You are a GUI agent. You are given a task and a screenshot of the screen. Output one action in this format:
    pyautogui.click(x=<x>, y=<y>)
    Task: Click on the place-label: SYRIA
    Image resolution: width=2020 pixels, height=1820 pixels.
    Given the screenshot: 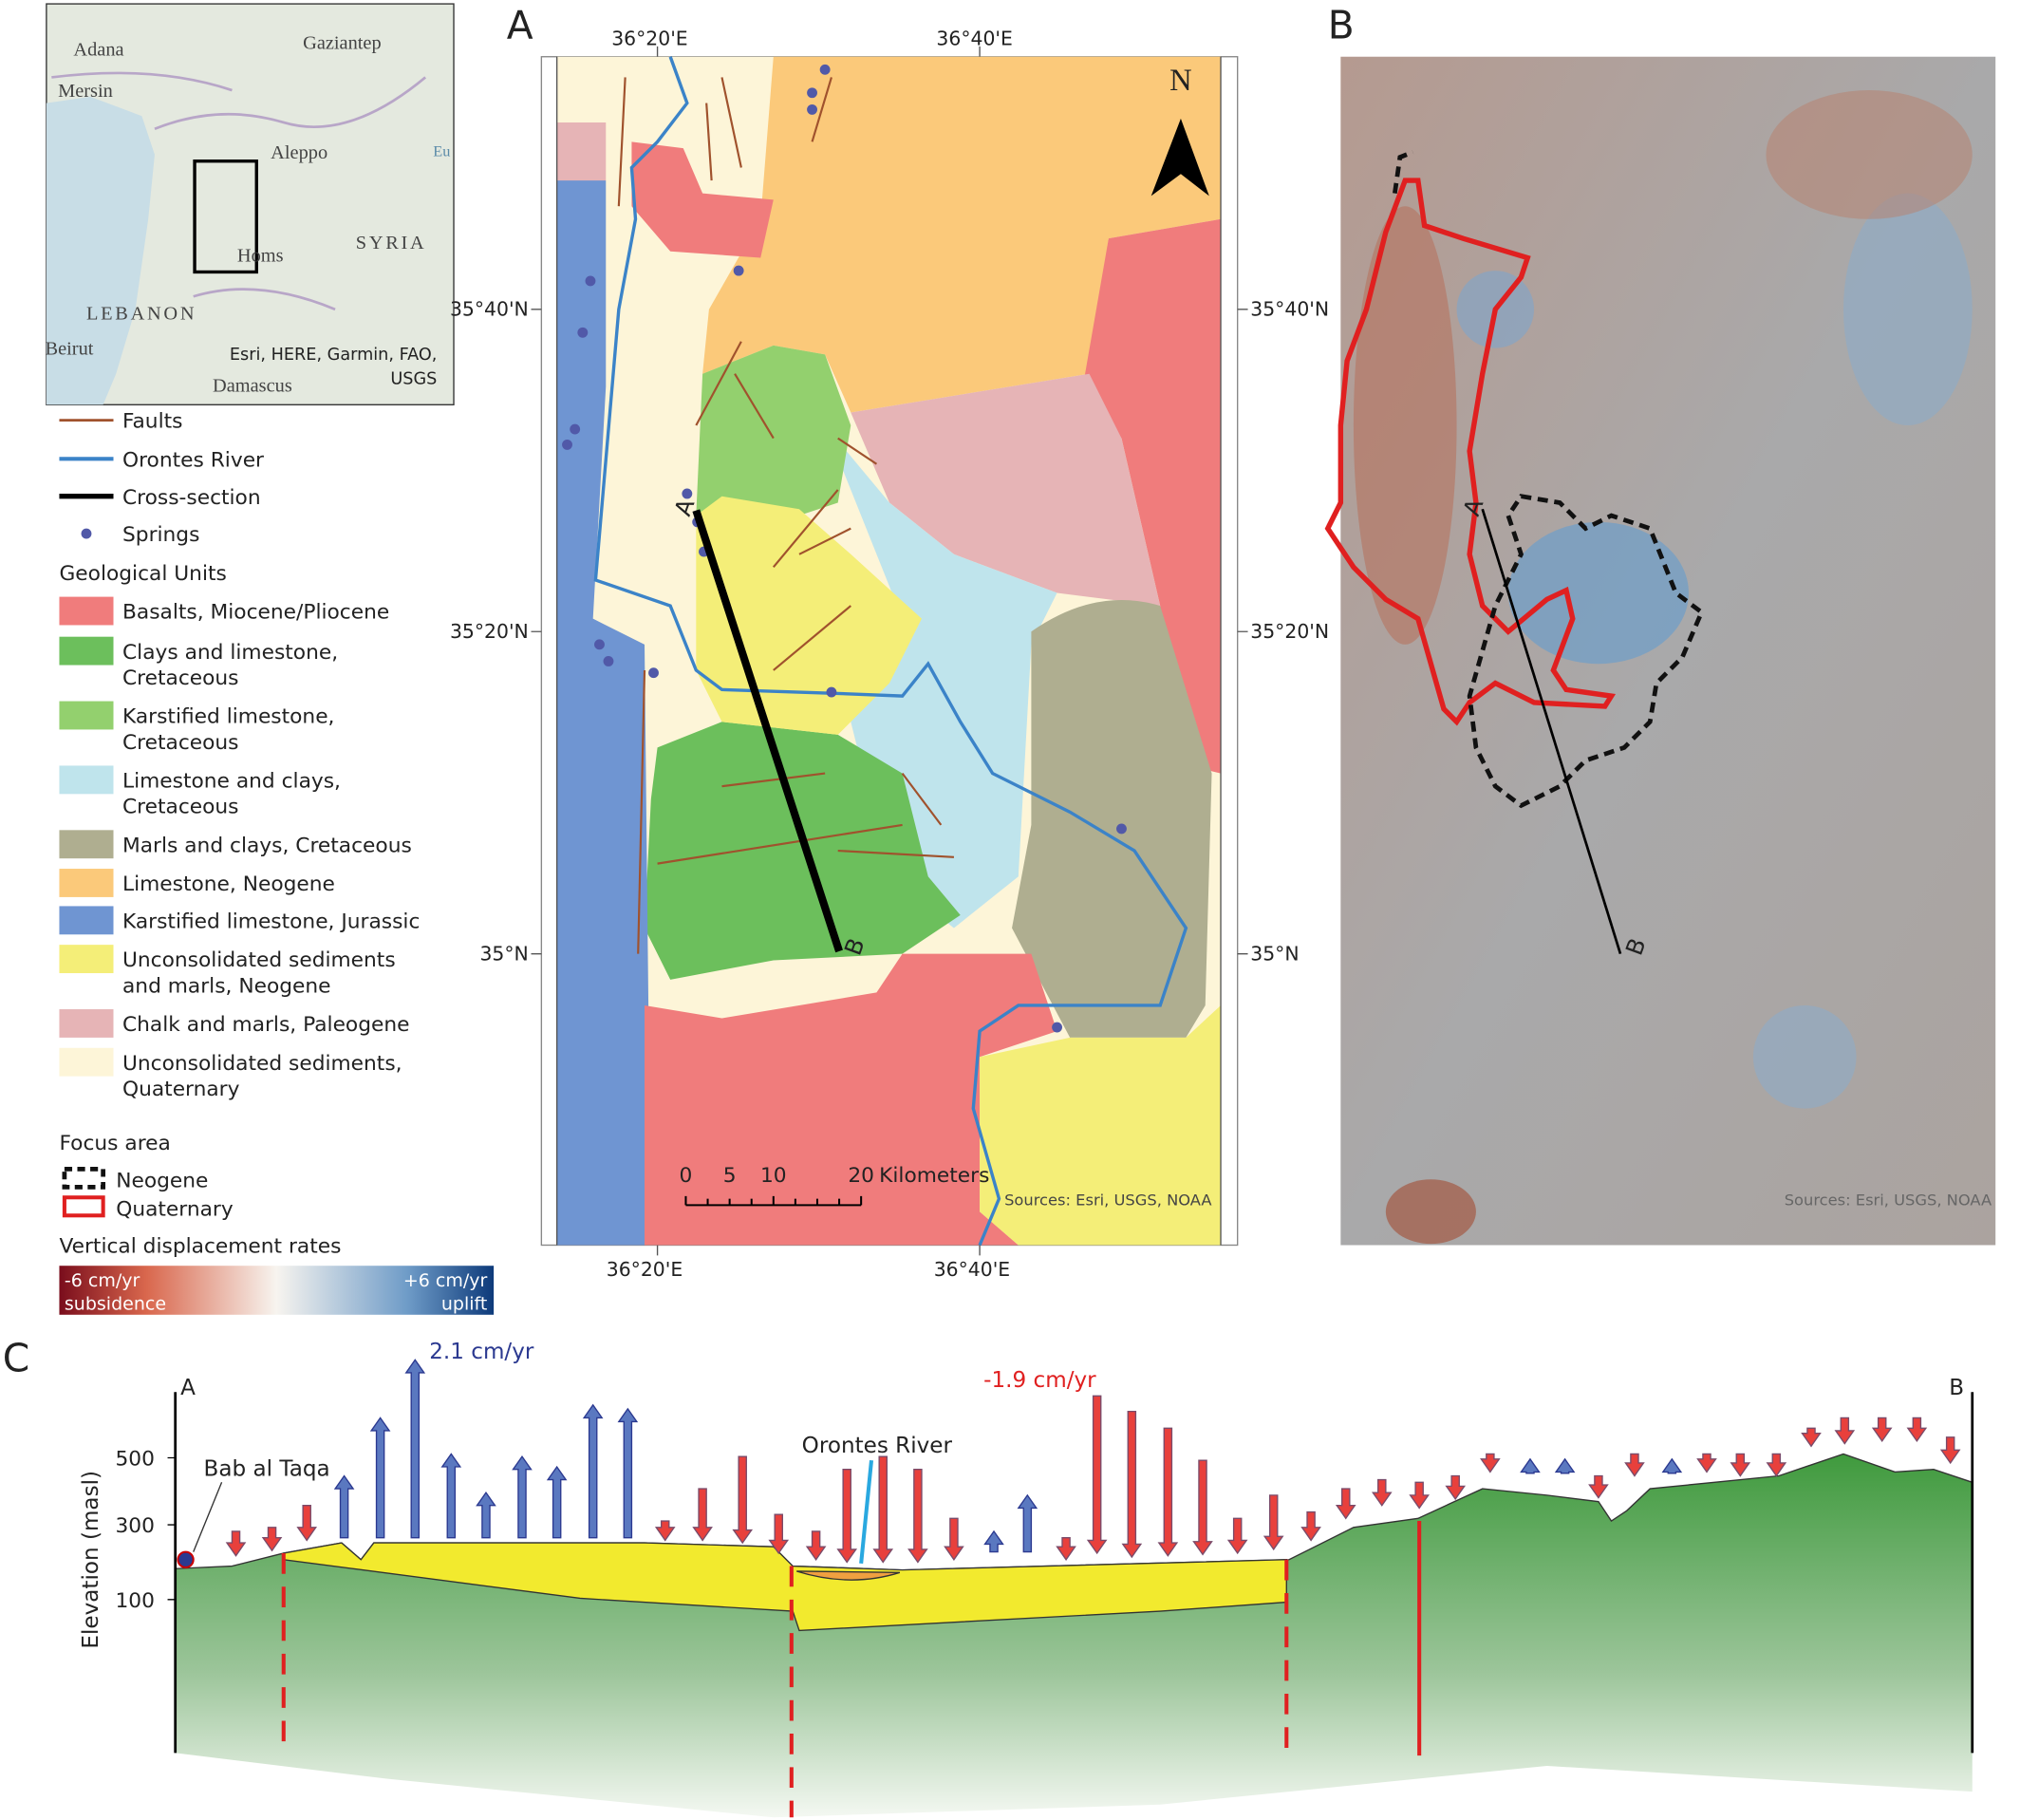 What is the action you would take?
    pyautogui.click(x=391, y=243)
    